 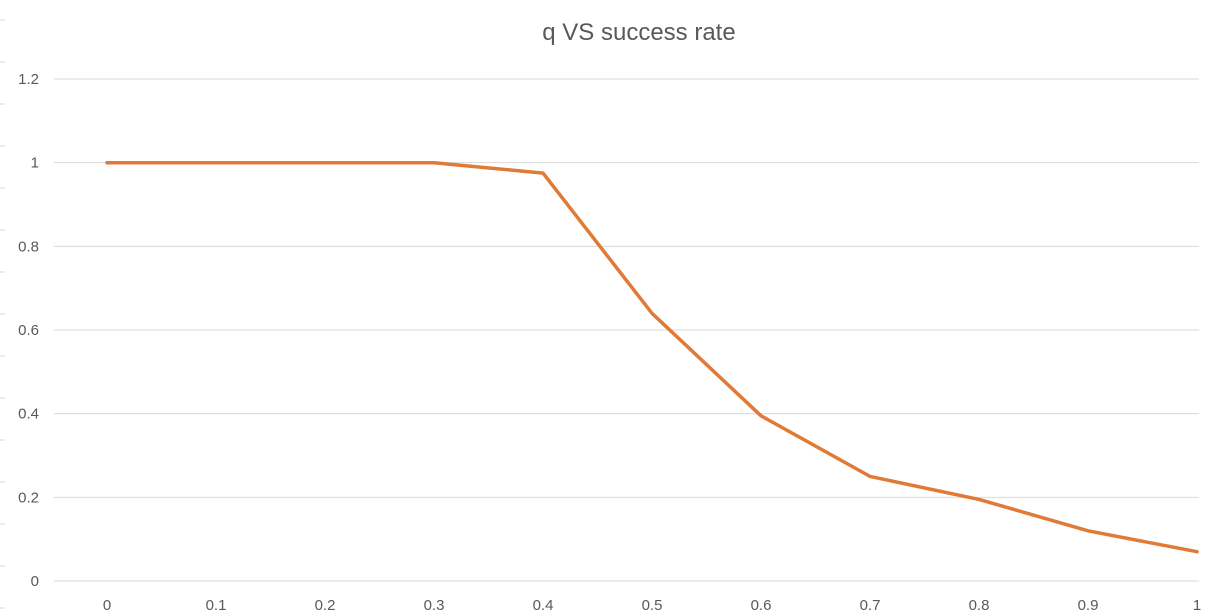 I want to click on y-tick-label: 0.2, so click(x=28, y=497).